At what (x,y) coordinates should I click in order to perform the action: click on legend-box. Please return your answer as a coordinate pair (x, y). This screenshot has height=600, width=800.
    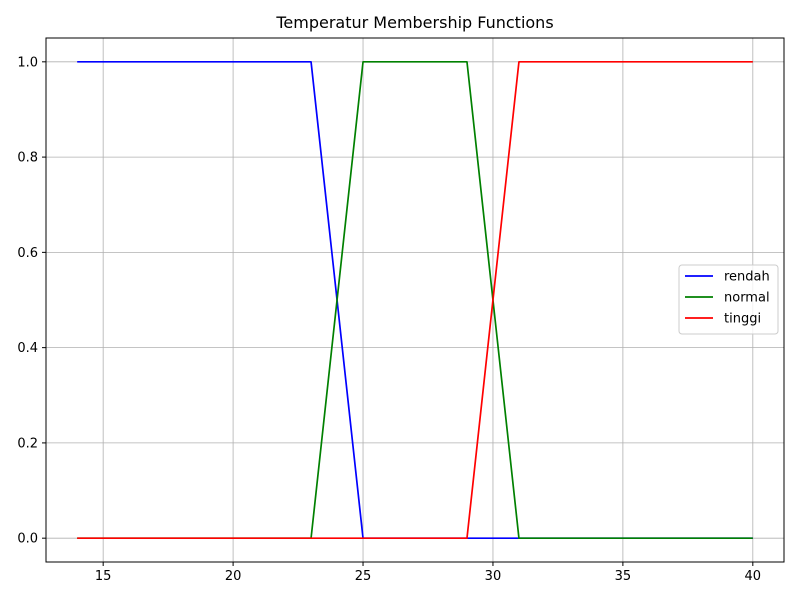
    Looking at the image, I should click on (728, 299).